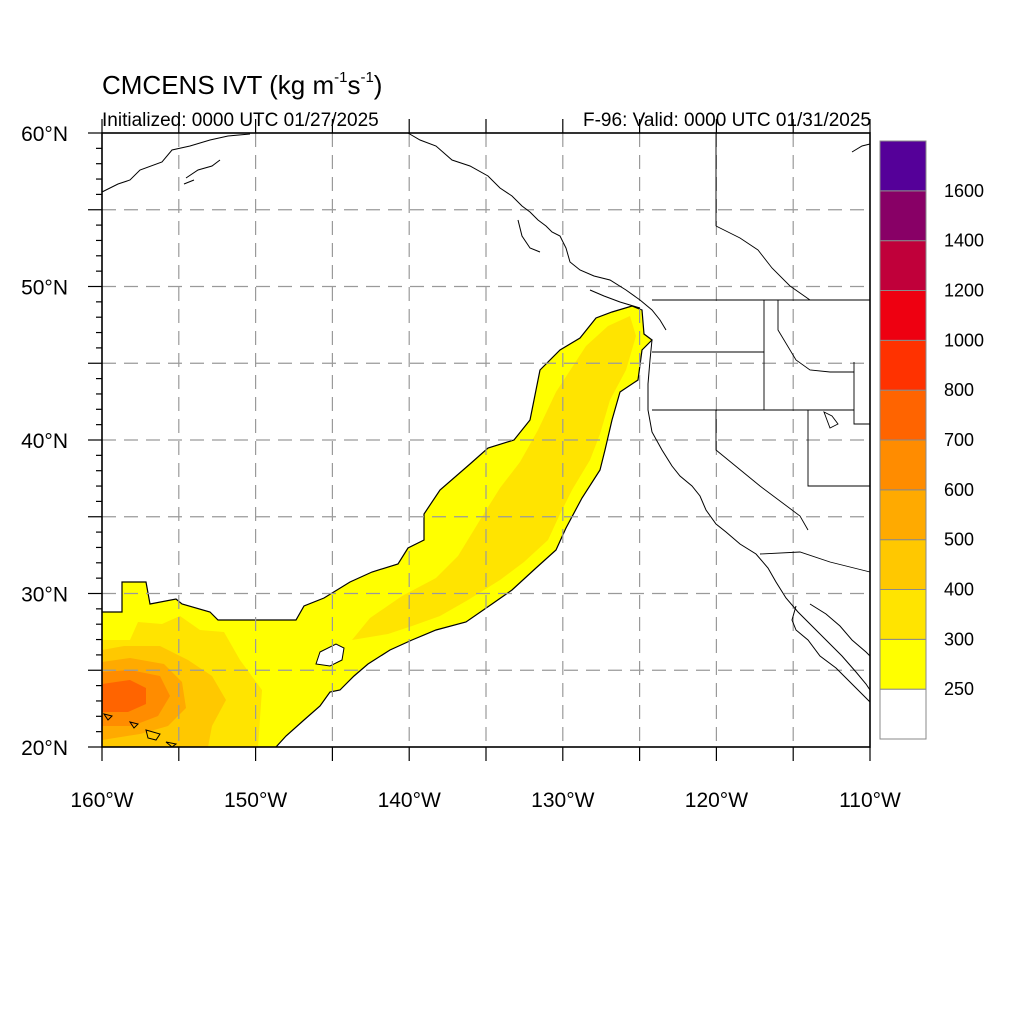  What do you see at coordinates (242, 84) in the screenshot?
I see `chart-title: CMCENS IVT (kg m-1s-1)` at bounding box center [242, 84].